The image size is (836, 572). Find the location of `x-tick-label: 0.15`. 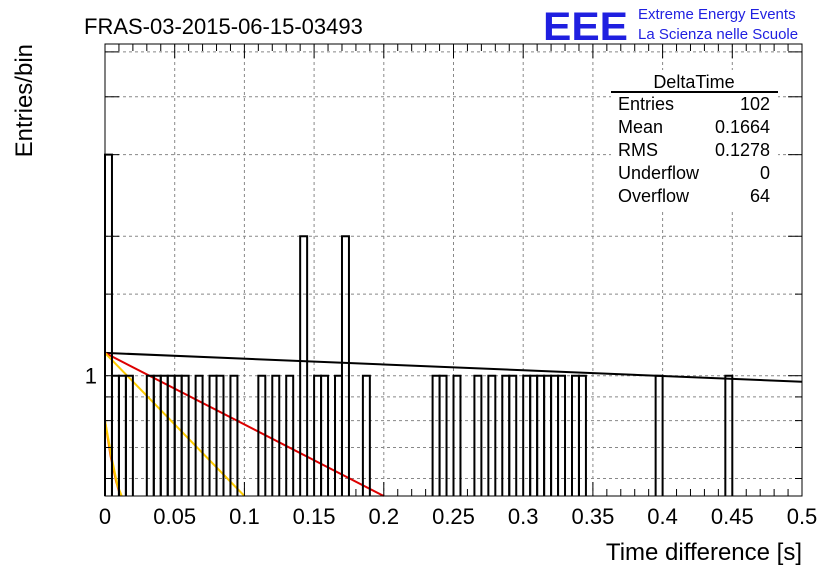

x-tick-label: 0.15 is located at coordinates (314, 516).